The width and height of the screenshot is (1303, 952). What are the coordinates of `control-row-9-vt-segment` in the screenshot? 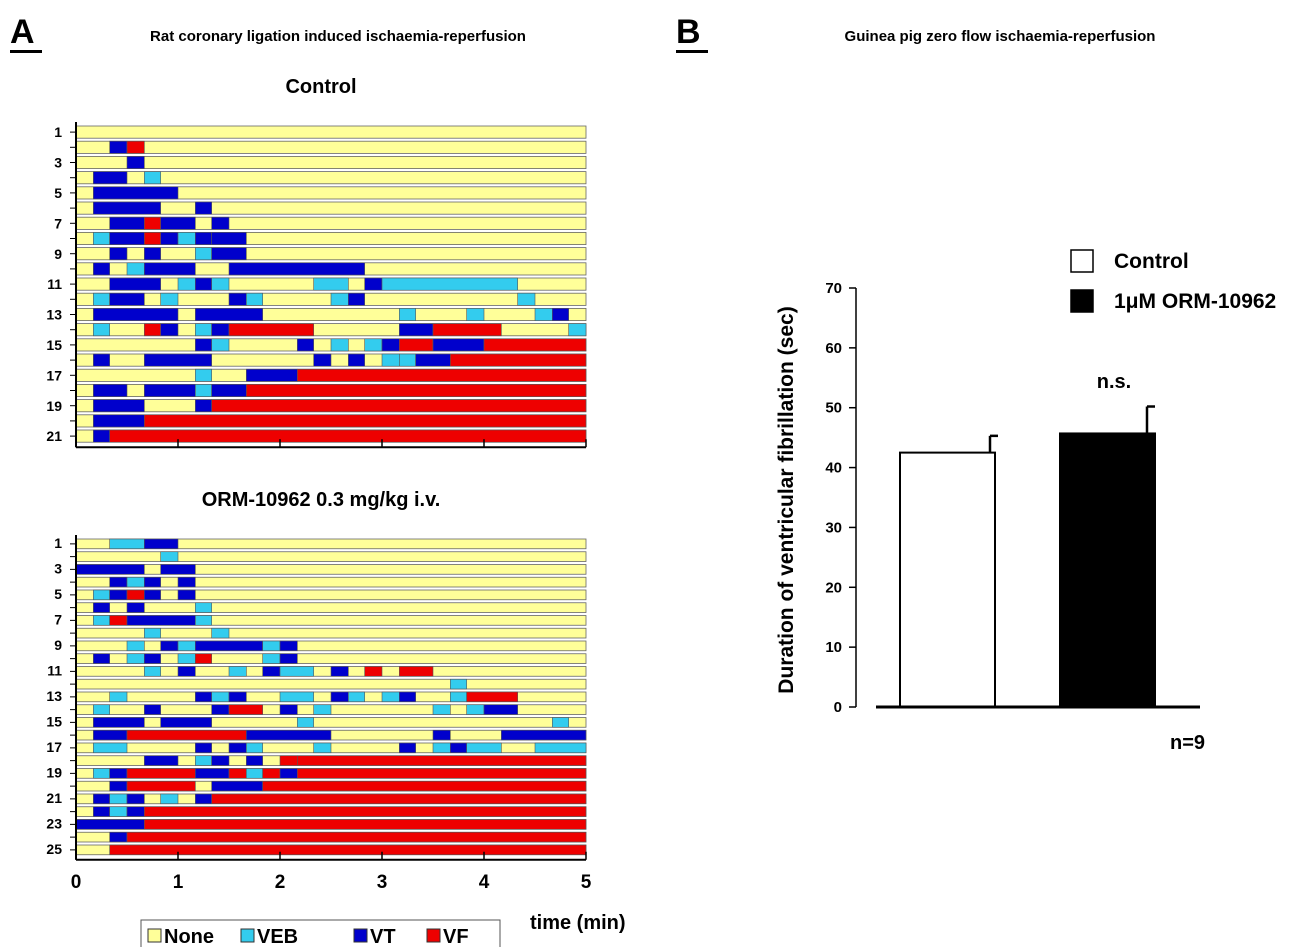 It's located at (118, 254).